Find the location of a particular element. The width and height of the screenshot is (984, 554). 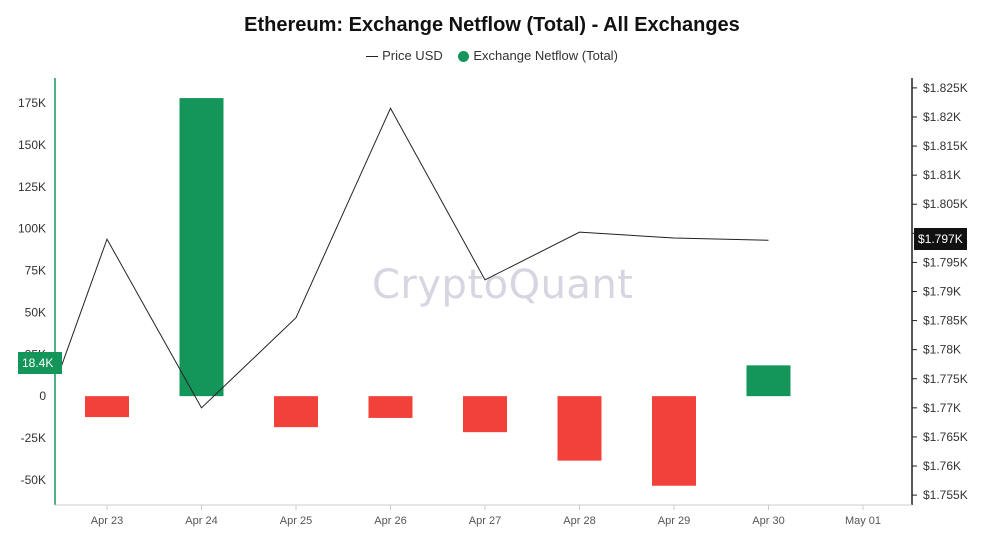

left-tick-label: -50K is located at coordinates (33, 480).